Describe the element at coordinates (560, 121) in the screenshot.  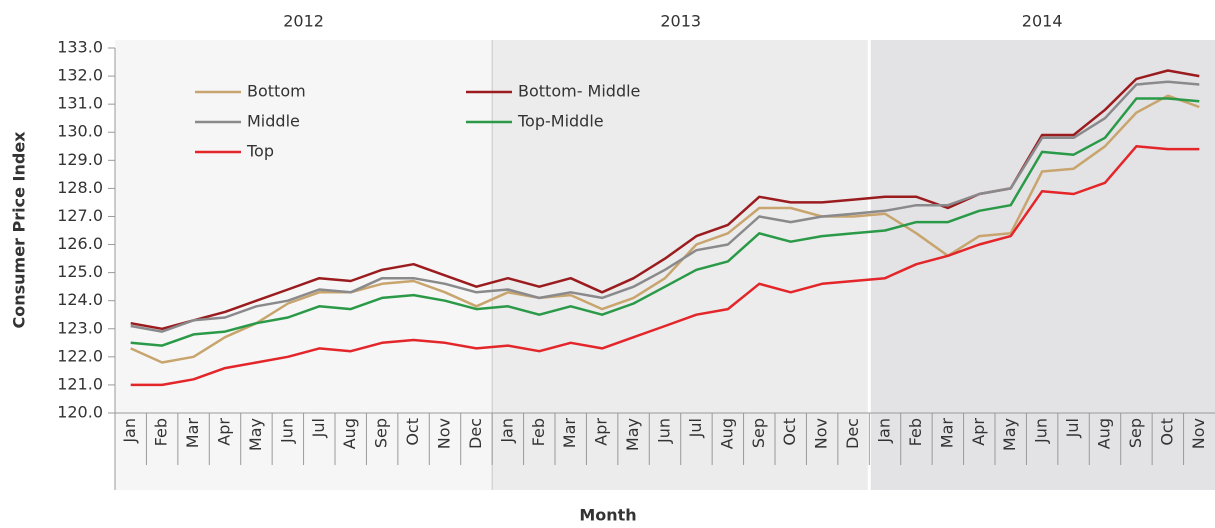
I see `legend-label: Top-Middle` at that location.